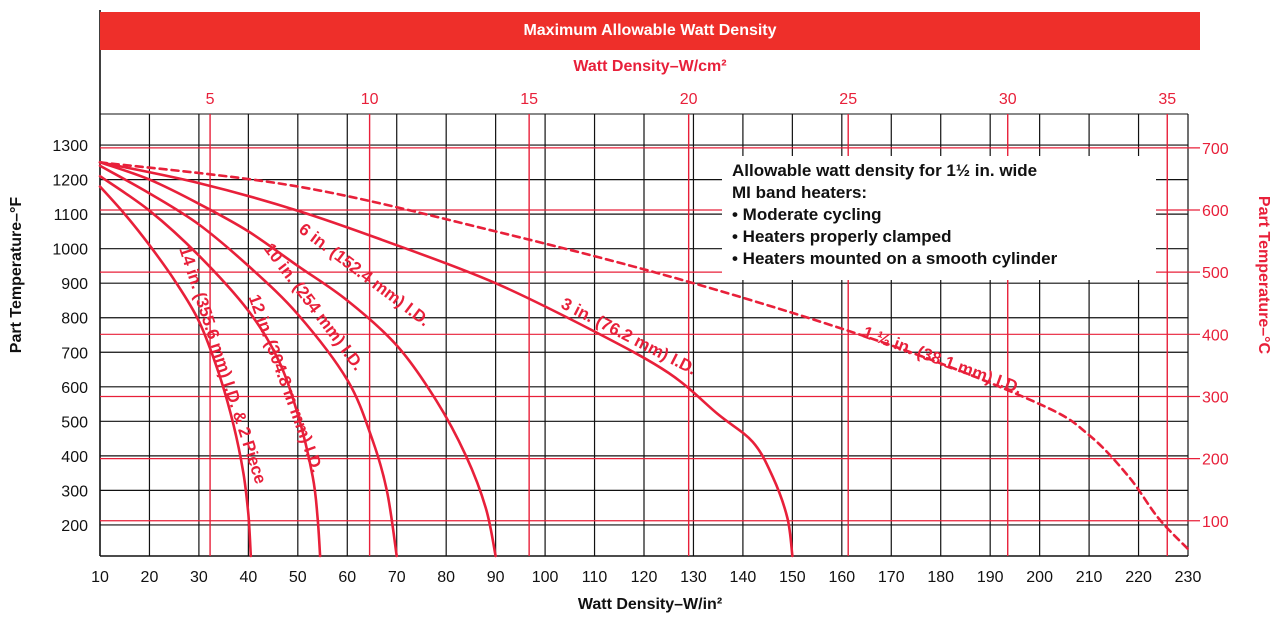  What do you see at coordinates (210, 99) in the screenshot?
I see `x2-tick-label: 5` at bounding box center [210, 99].